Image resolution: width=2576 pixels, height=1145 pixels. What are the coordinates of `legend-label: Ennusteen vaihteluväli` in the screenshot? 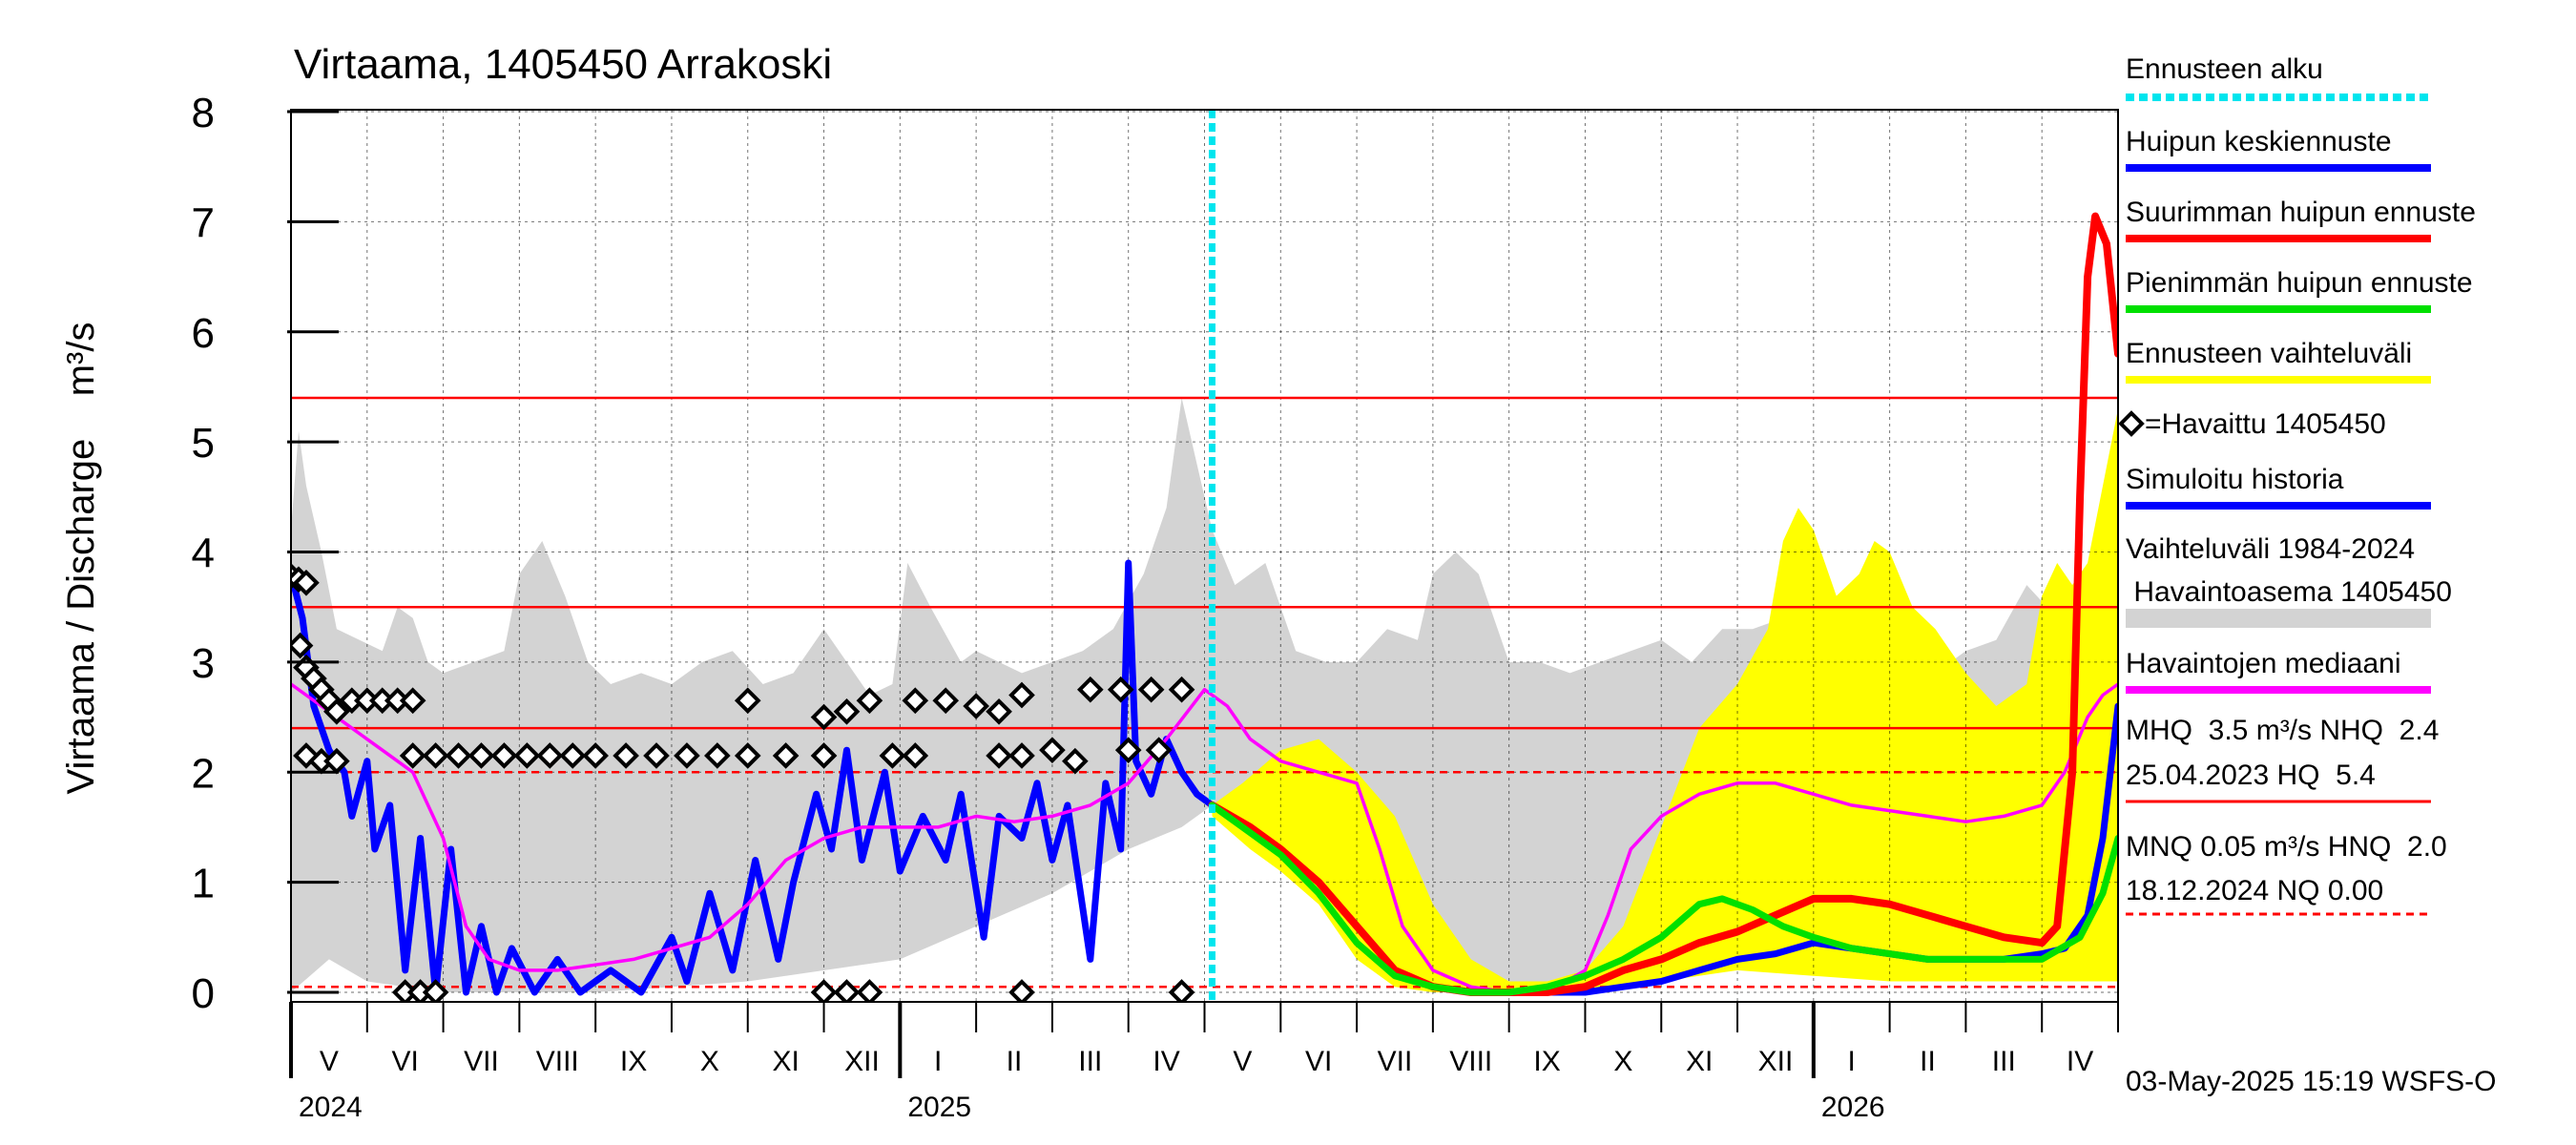 It's located at (2269, 353).